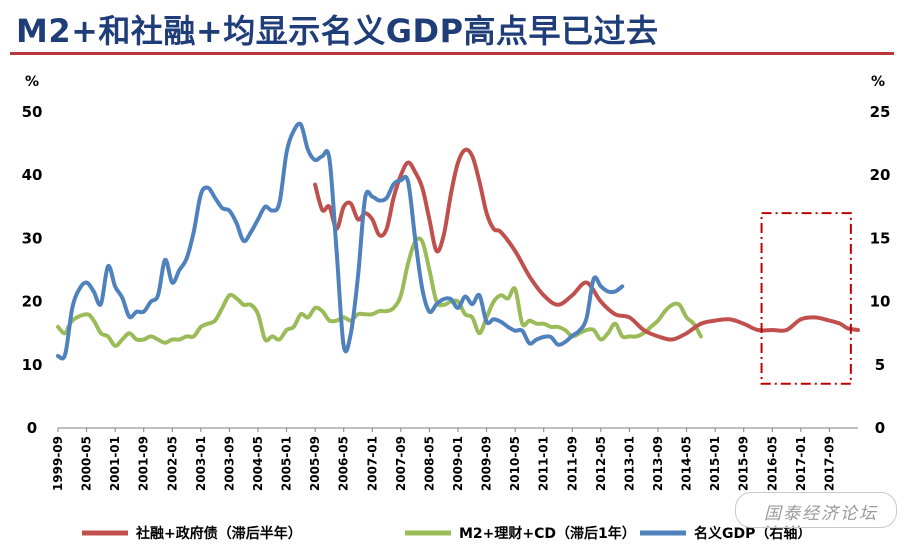 This screenshot has height=551, width=904. What do you see at coordinates (458, 463) in the screenshot?
I see `x-tick-label: 2009-01` at bounding box center [458, 463].